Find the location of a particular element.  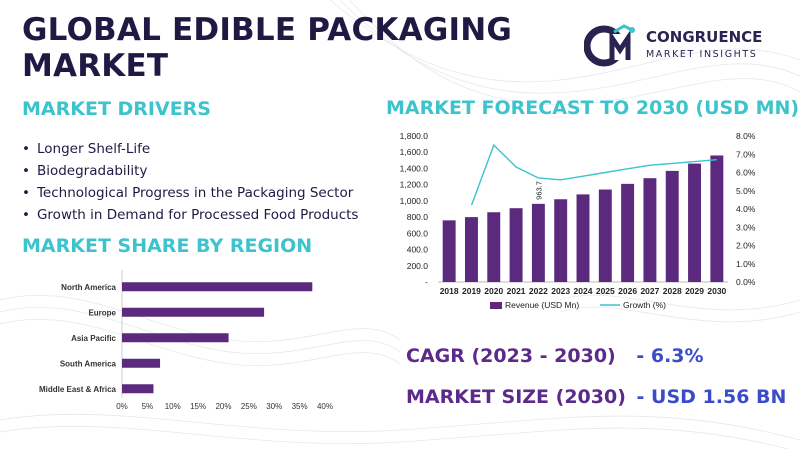

x-tick-label: 2018 is located at coordinates (449, 291).